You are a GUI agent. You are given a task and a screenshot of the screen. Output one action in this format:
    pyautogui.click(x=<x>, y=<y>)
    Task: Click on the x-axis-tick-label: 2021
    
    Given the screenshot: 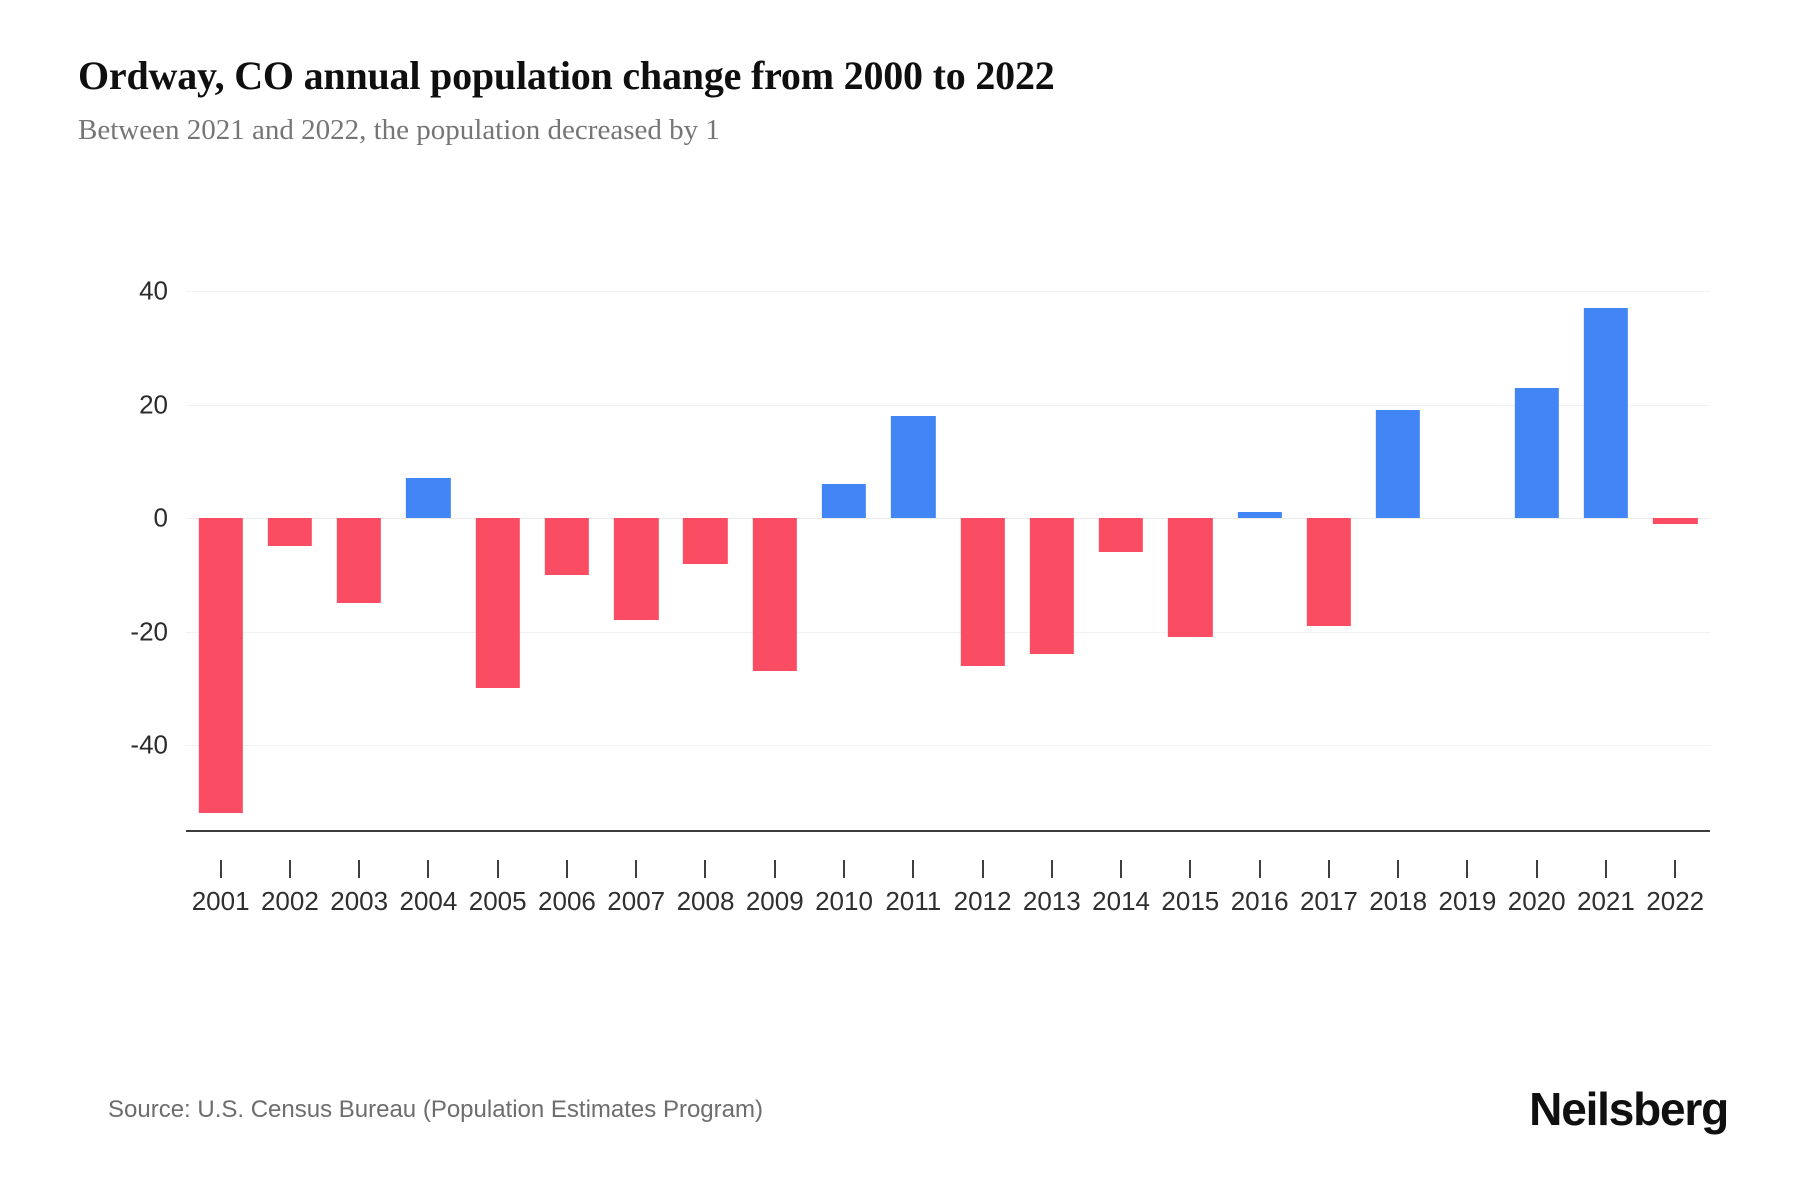 What is the action you would take?
    pyautogui.click(x=1606, y=901)
    